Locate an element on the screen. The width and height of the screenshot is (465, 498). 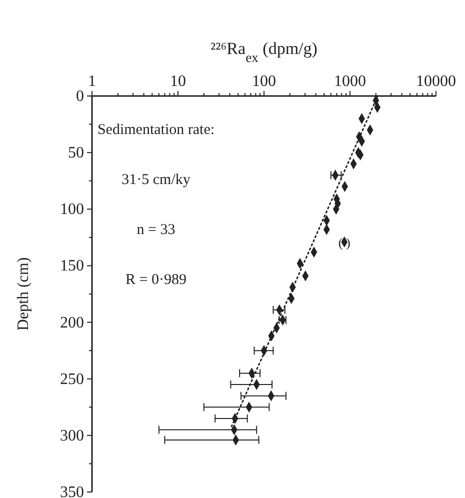
y-tick-label: 50 is located at coordinates (76, 153).